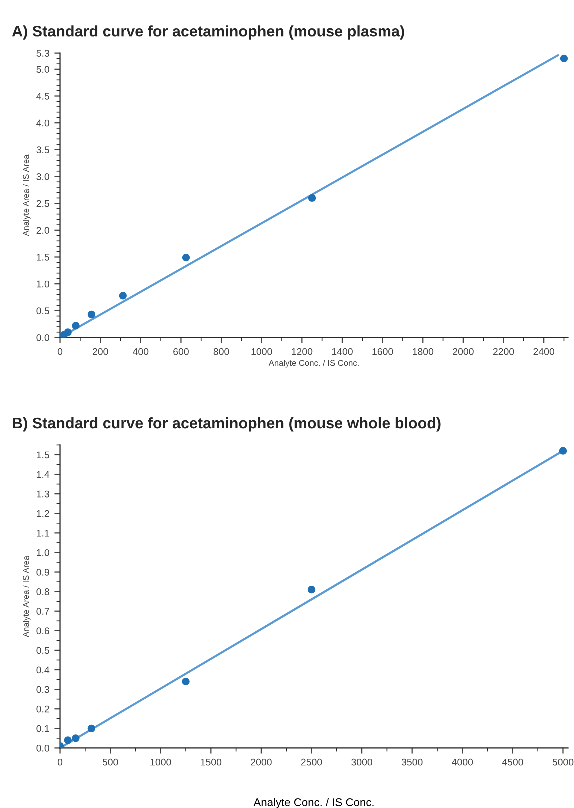  I want to click on x-tick-label: 1200, so click(302, 352).